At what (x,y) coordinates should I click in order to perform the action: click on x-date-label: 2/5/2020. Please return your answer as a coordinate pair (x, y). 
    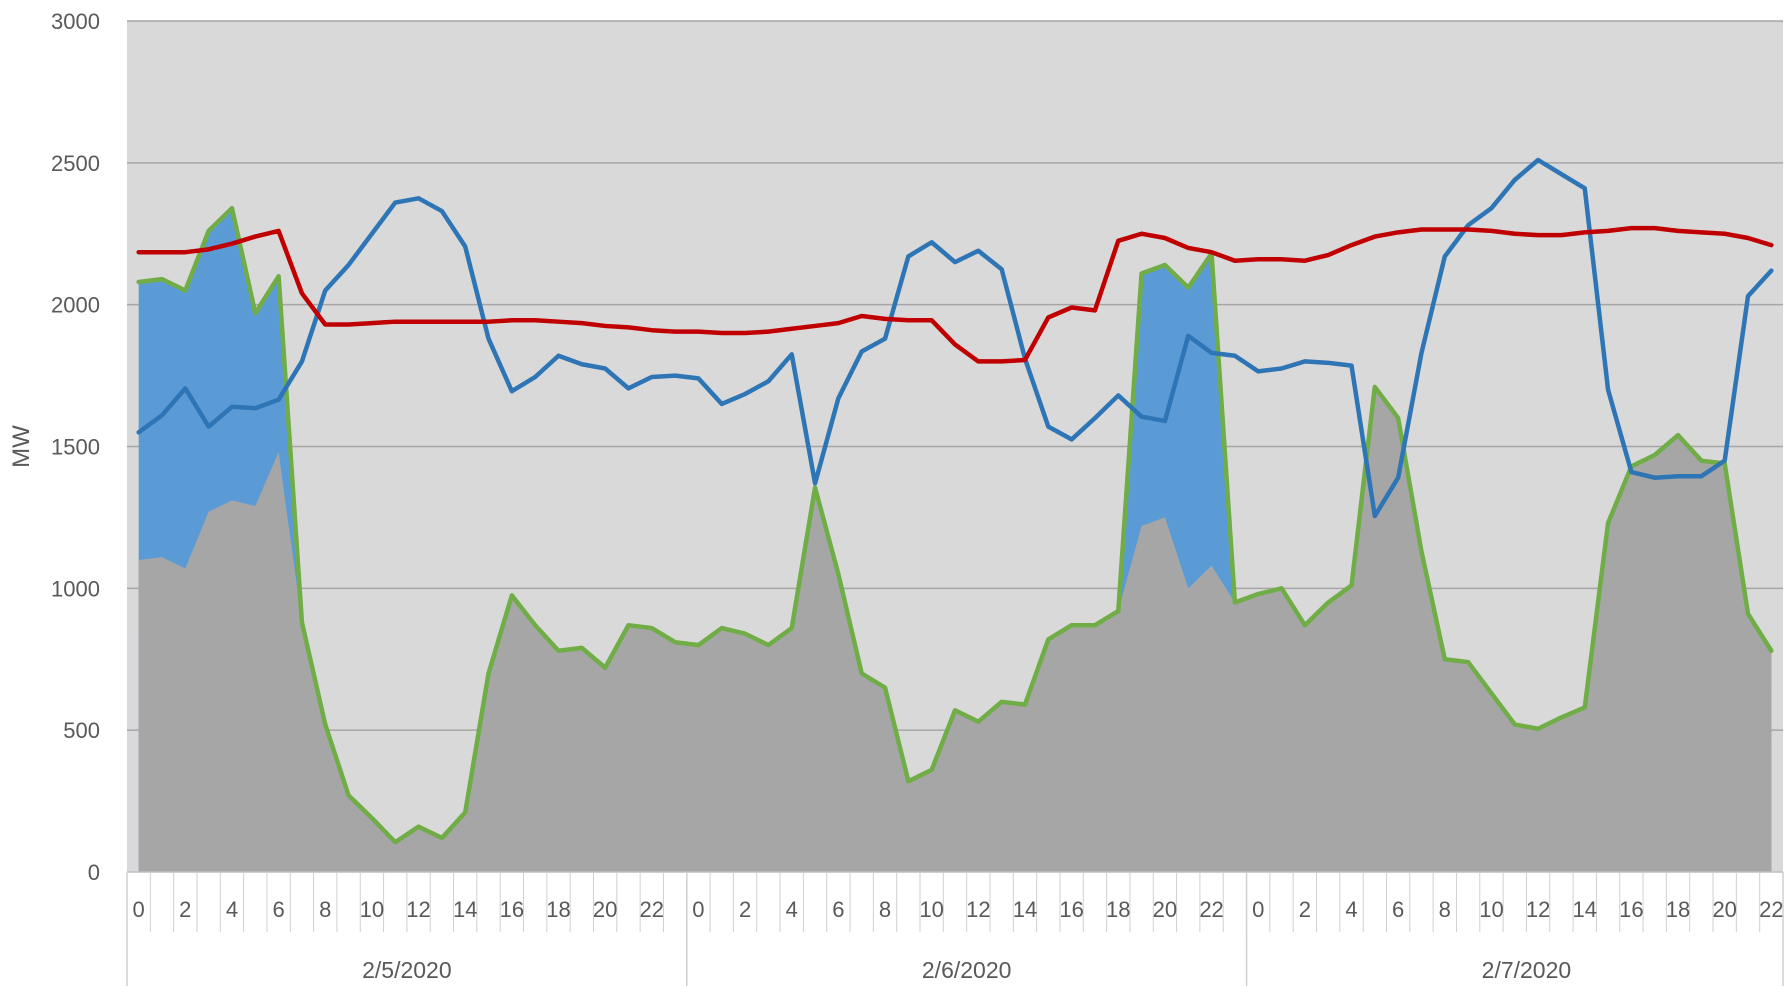
    Looking at the image, I should click on (407, 970).